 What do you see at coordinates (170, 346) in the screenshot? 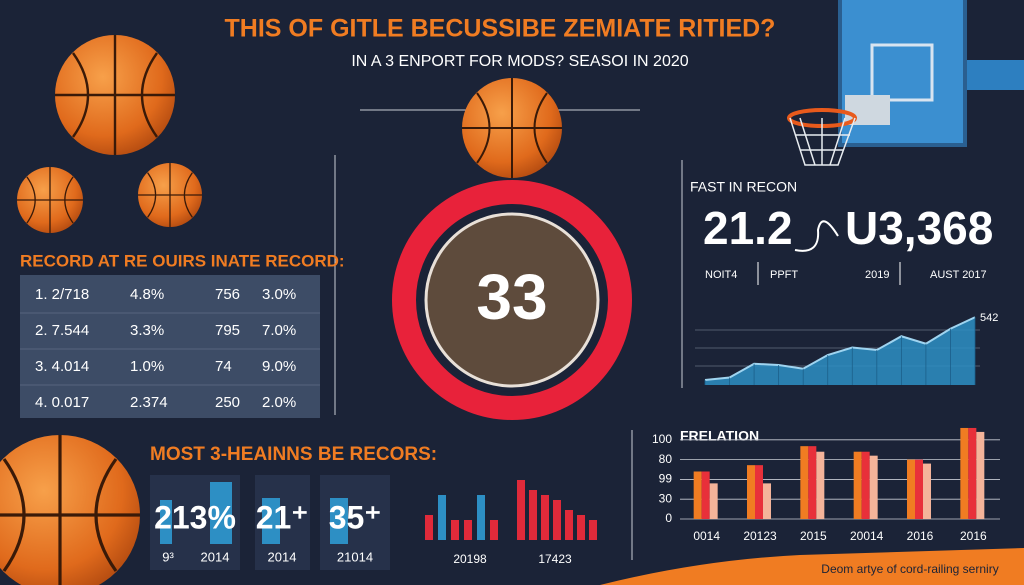
I see `table-box` at bounding box center [170, 346].